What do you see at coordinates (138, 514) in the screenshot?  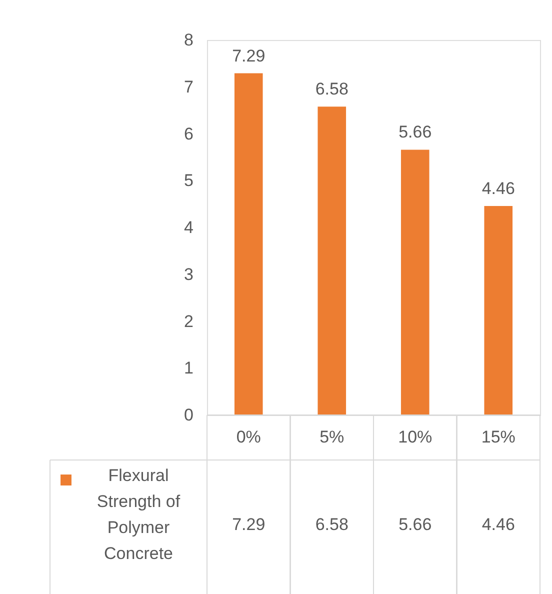 I see `legend-label: Flexural Strength of Polymer Concrete` at bounding box center [138, 514].